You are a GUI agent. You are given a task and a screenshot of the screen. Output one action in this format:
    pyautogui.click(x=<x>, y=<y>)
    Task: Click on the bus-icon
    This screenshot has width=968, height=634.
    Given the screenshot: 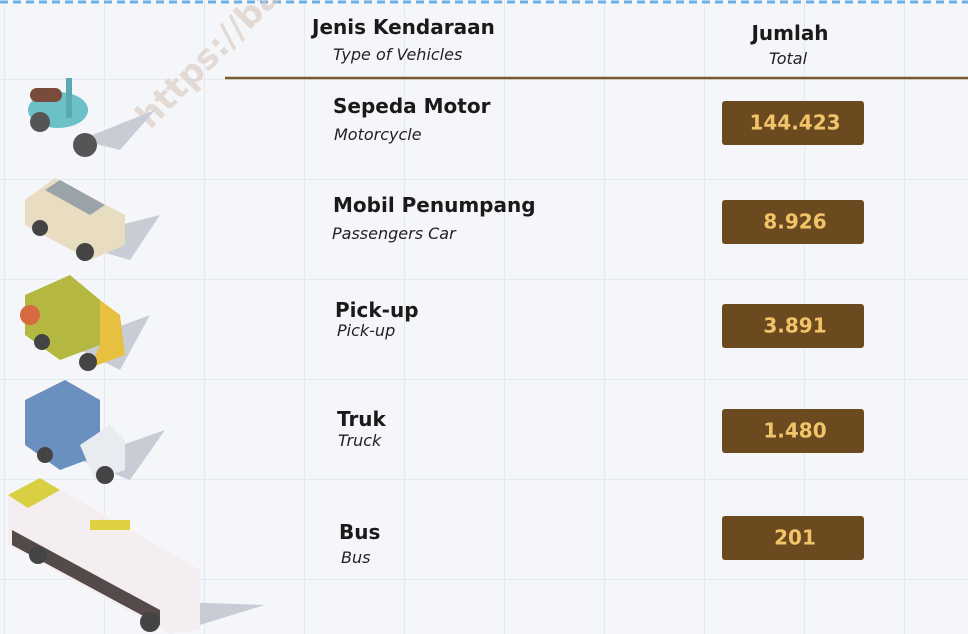 What is the action you would take?
    pyautogui.click(x=136, y=556)
    